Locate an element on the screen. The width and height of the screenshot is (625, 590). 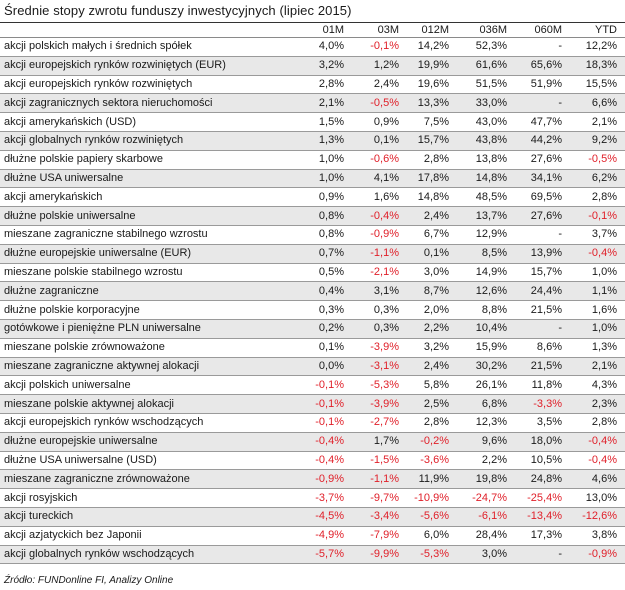
return-036m-cell: 15,9% is located at coordinates (486, 348).